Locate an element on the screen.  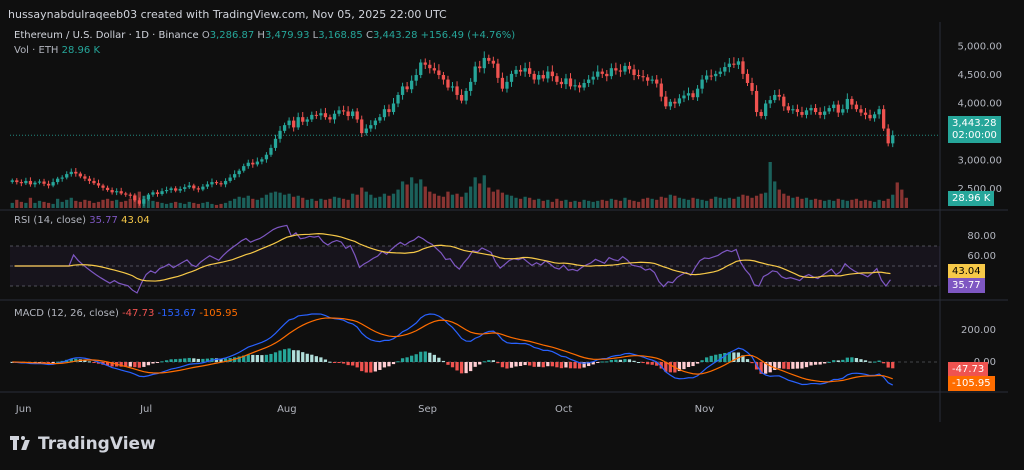
tradingview-logo-icon is located at coordinates (21, 443).